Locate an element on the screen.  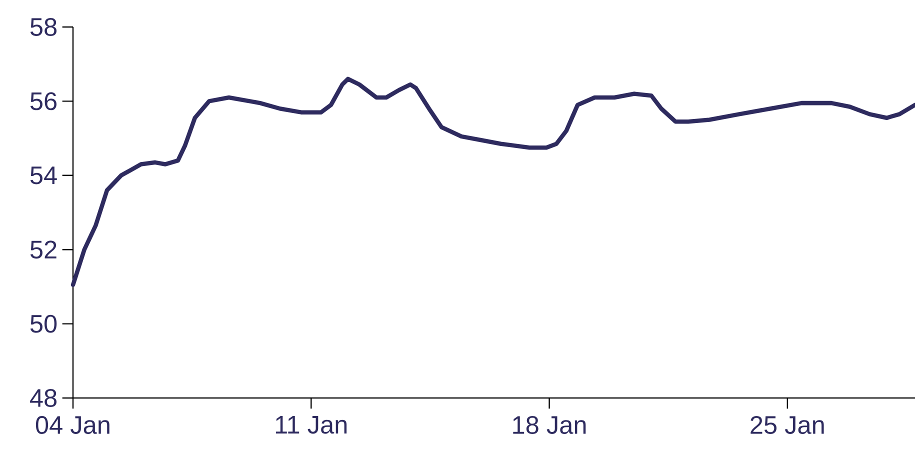
y-tick-label: 50 is located at coordinates (43, 323).